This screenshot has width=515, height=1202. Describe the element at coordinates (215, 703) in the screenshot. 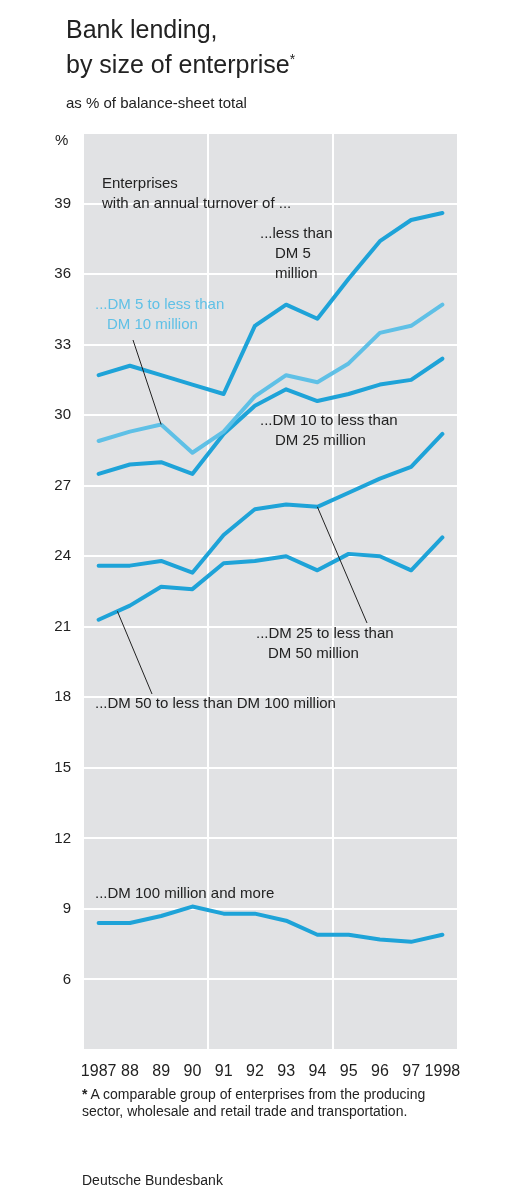

I see `text: ...DM 50 to less than DM 100 million` at that location.